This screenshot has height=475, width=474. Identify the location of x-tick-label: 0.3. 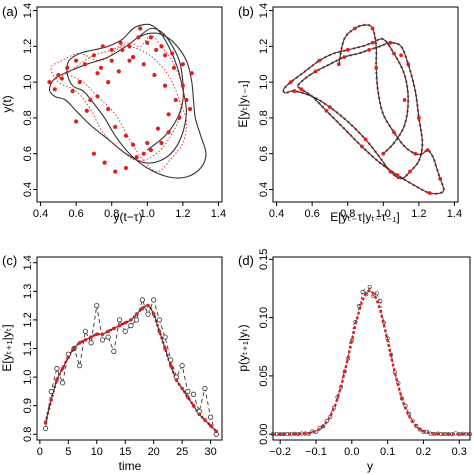
(459, 452).